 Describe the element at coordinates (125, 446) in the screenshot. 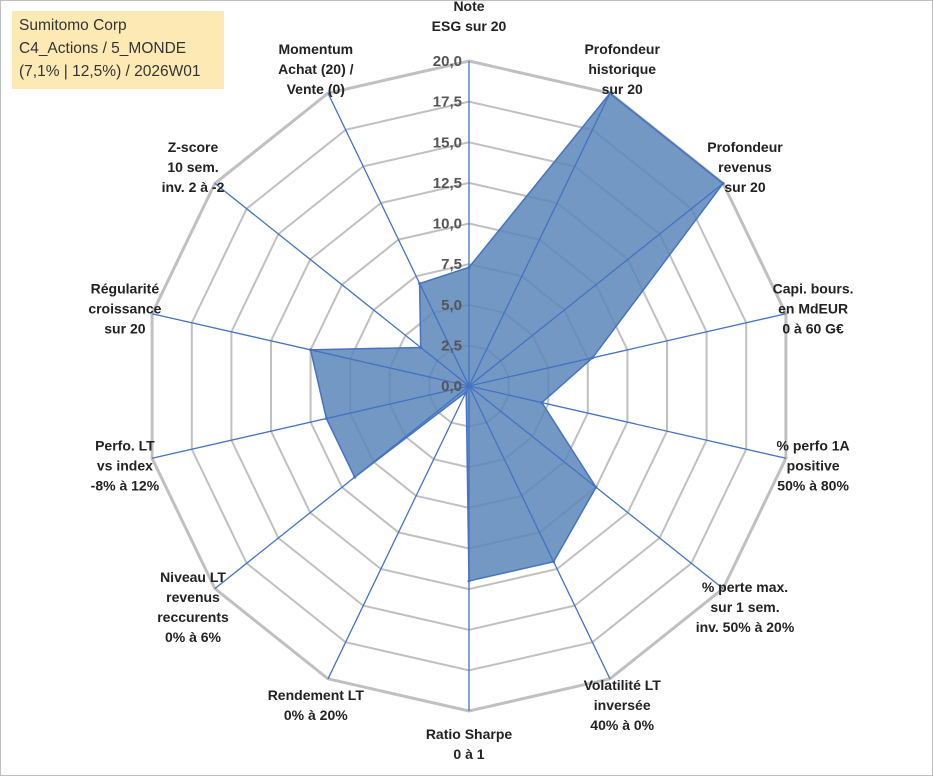

I see `axis-label-line: Perfo. LT` at that location.